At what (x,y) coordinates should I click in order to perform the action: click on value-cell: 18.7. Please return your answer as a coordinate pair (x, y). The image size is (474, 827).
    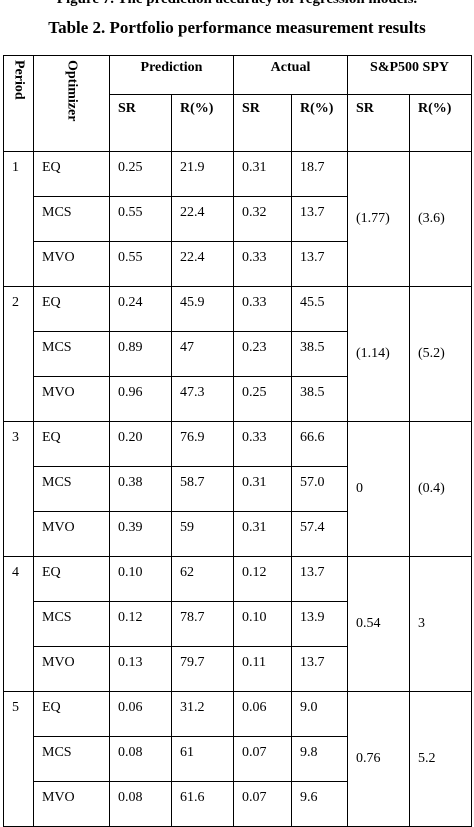
    Looking at the image, I should click on (319, 174).